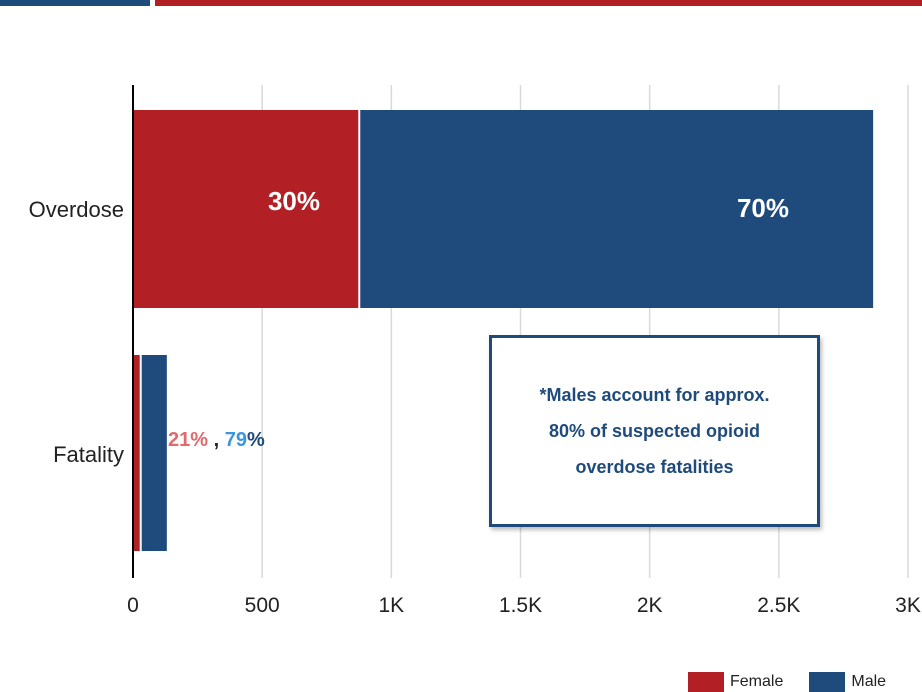 This screenshot has width=922, height=692. I want to click on legend-label-female: Female, so click(757, 681).